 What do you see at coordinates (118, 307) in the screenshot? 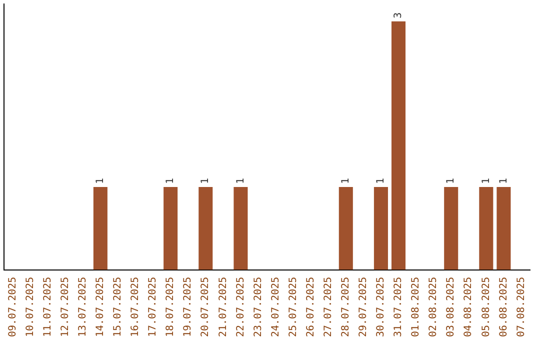
I see `x-tick-label: 15.07.2025` at bounding box center [118, 307].